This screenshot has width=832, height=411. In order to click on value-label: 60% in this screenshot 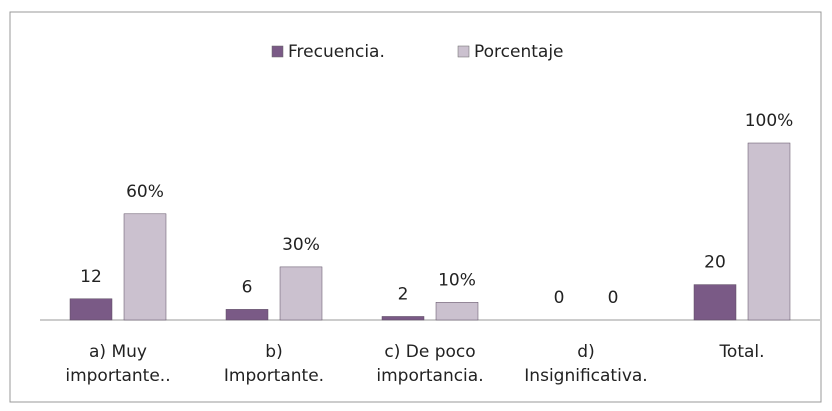, I will do `click(145, 192)`.